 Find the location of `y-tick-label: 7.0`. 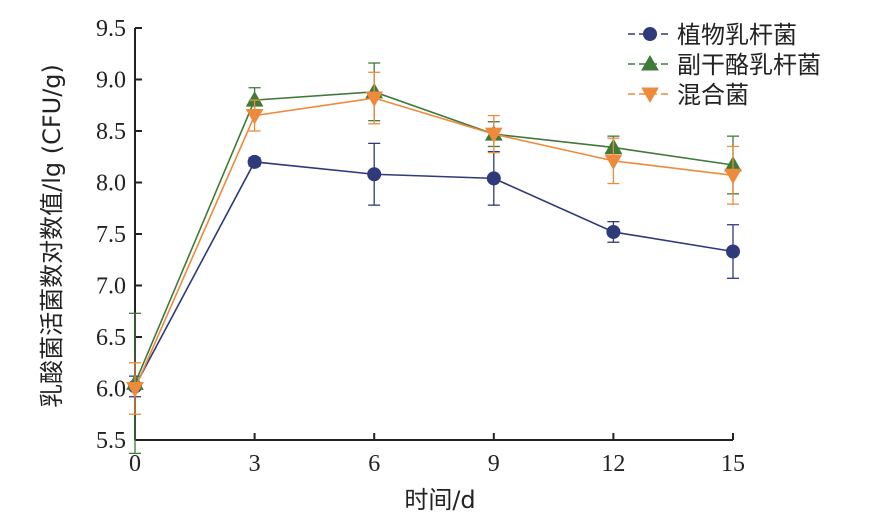

y-tick-label: 7.0 is located at coordinates (111, 287).